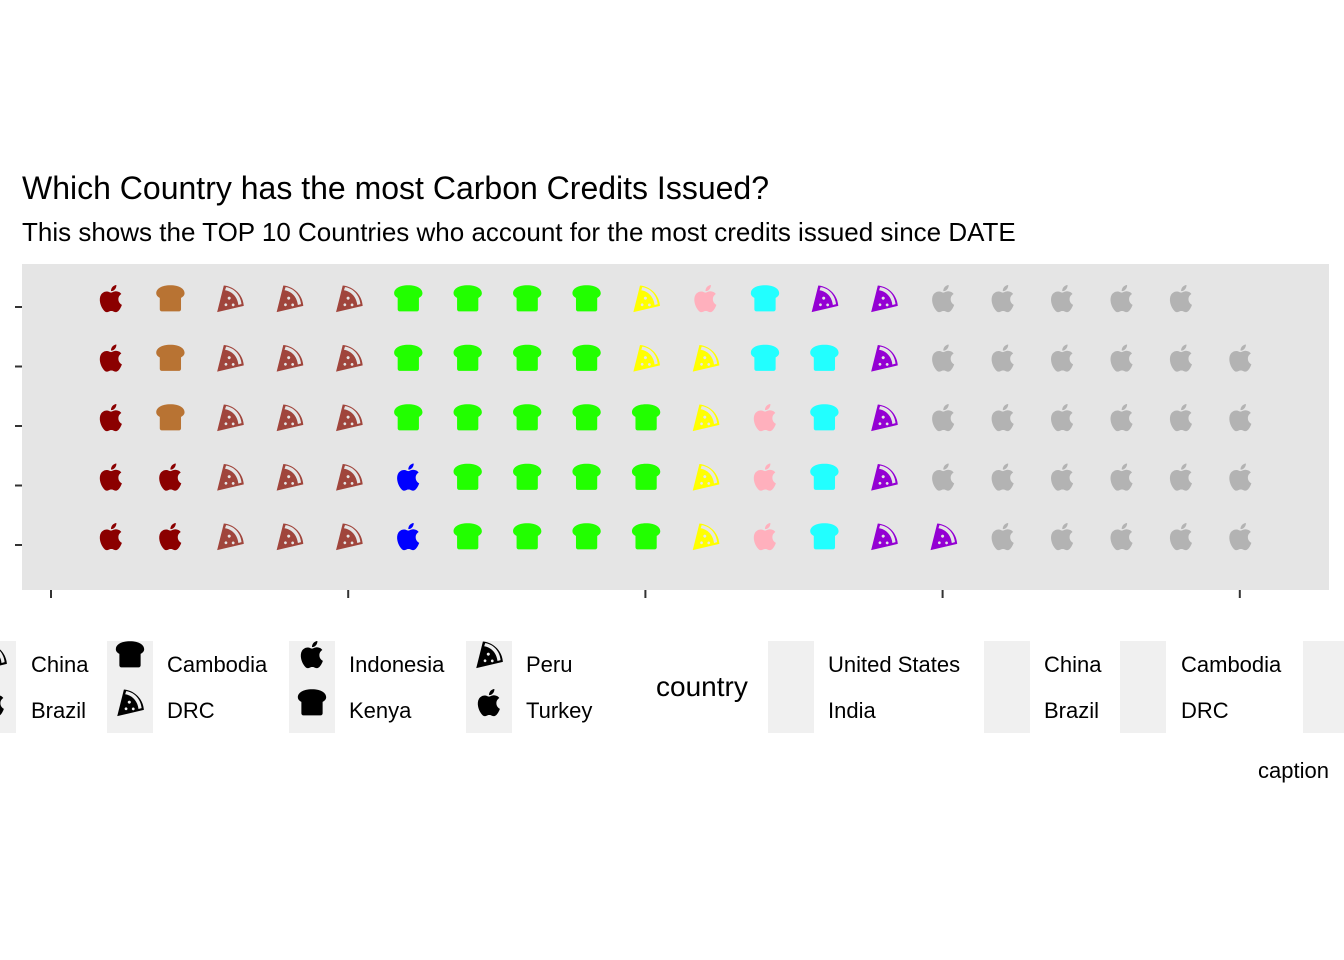 This screenshot has height=960, width=1344. I want to click on legend-label: Indonesia, so click(397, 664).